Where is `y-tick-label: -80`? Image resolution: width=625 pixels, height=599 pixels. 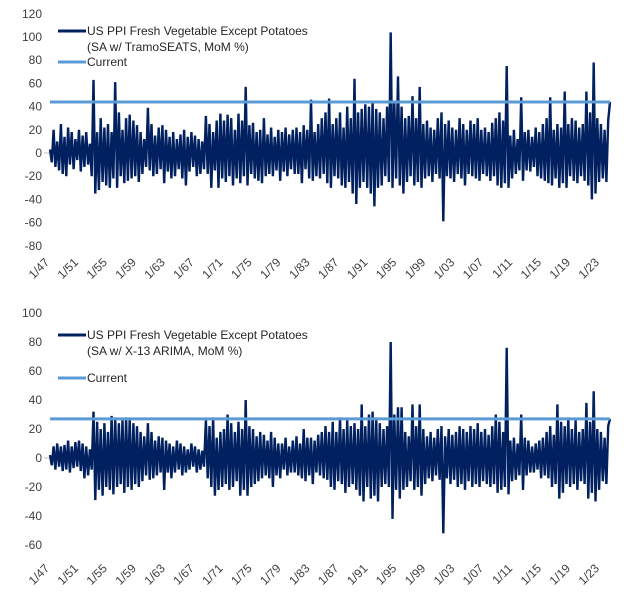 y-tick-label: -80 is located at coordinates (34, 246).